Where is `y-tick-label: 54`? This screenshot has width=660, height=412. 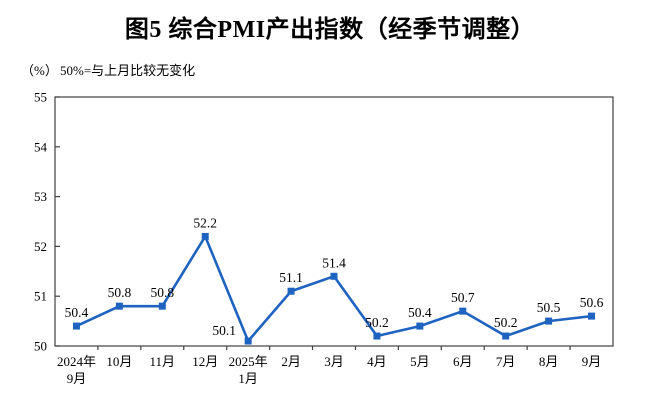 y-tick-label: 54 is located at coordinates (41, 146).